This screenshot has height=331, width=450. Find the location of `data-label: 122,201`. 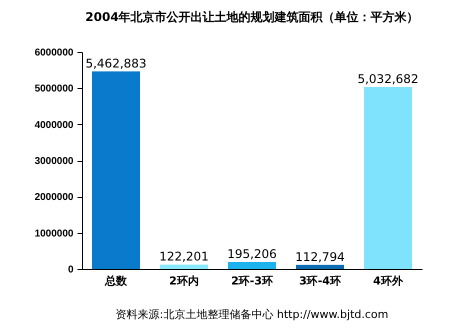

data-label: 122,201 is located at coordinates (184, 257).